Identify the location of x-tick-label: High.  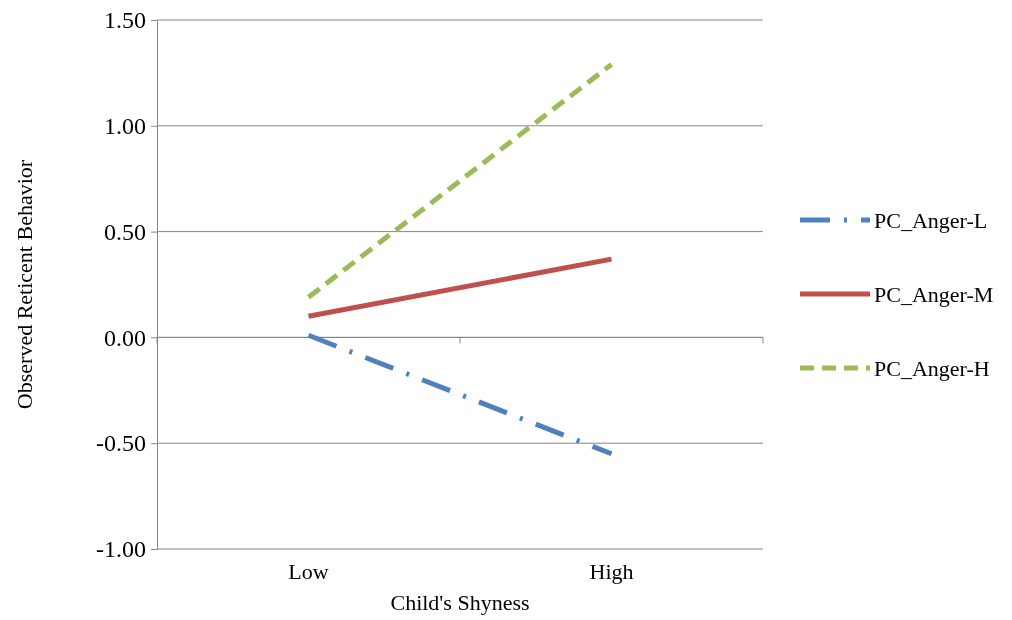
(611, 571).